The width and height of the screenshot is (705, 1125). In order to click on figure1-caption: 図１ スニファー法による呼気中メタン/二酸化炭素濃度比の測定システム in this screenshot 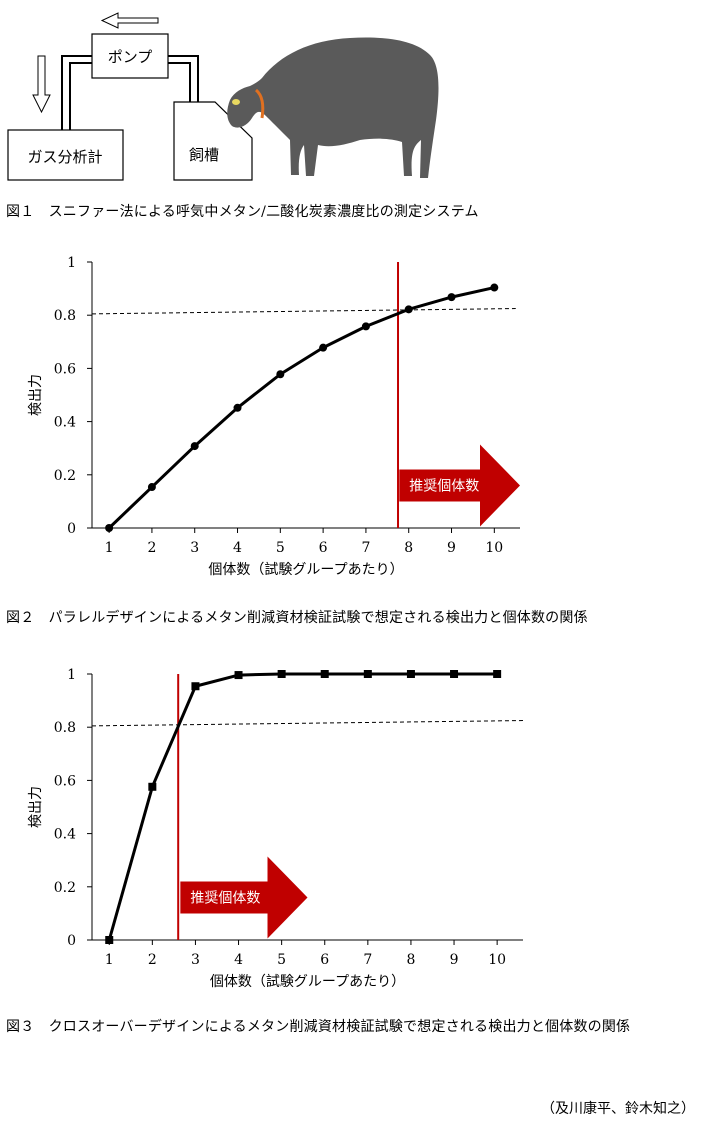, I will do `click(242, 212)`.